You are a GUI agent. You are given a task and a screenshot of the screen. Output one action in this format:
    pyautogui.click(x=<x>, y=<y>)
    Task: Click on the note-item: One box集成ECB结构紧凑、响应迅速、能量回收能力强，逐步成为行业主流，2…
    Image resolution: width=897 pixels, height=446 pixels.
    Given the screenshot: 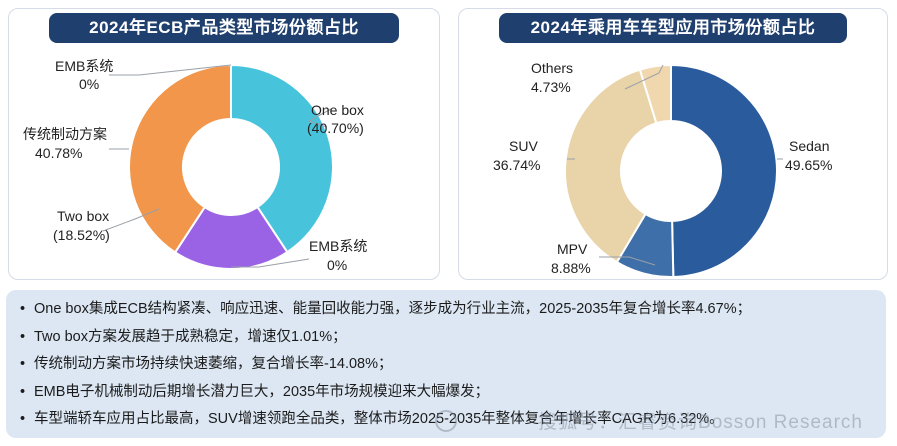 What is the action you would take?
    pyautogui.click(x=448, y=310)
    